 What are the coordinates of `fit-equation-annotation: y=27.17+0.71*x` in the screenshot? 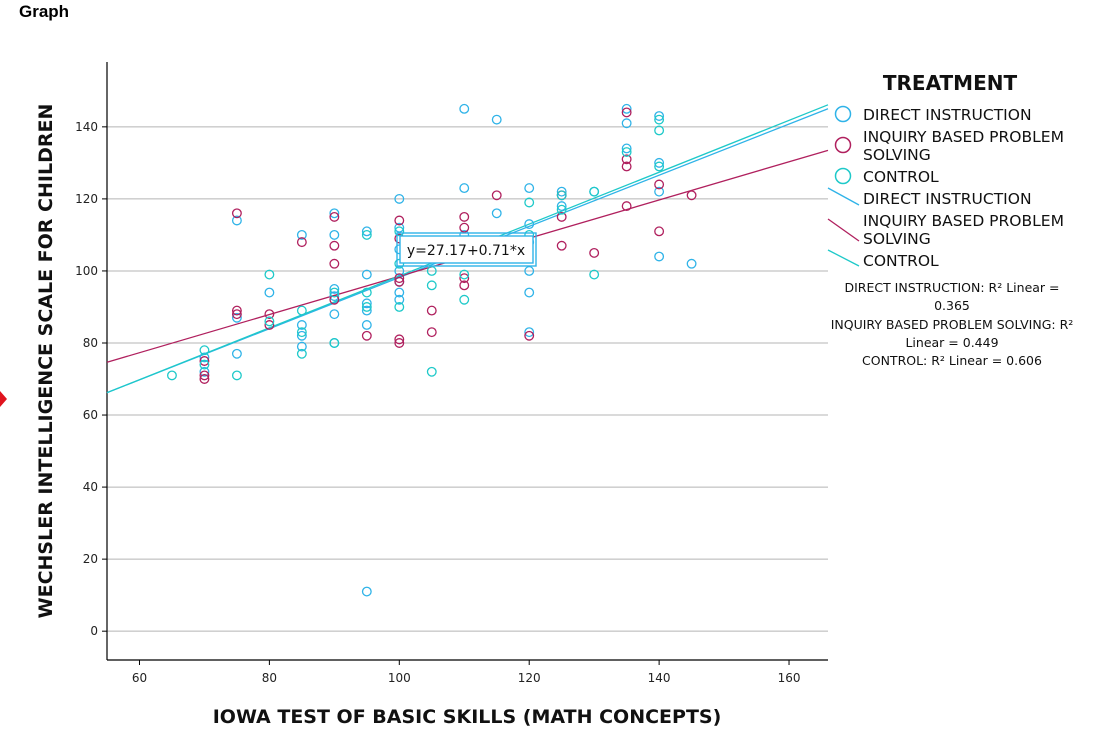 It's located at (466, 249).